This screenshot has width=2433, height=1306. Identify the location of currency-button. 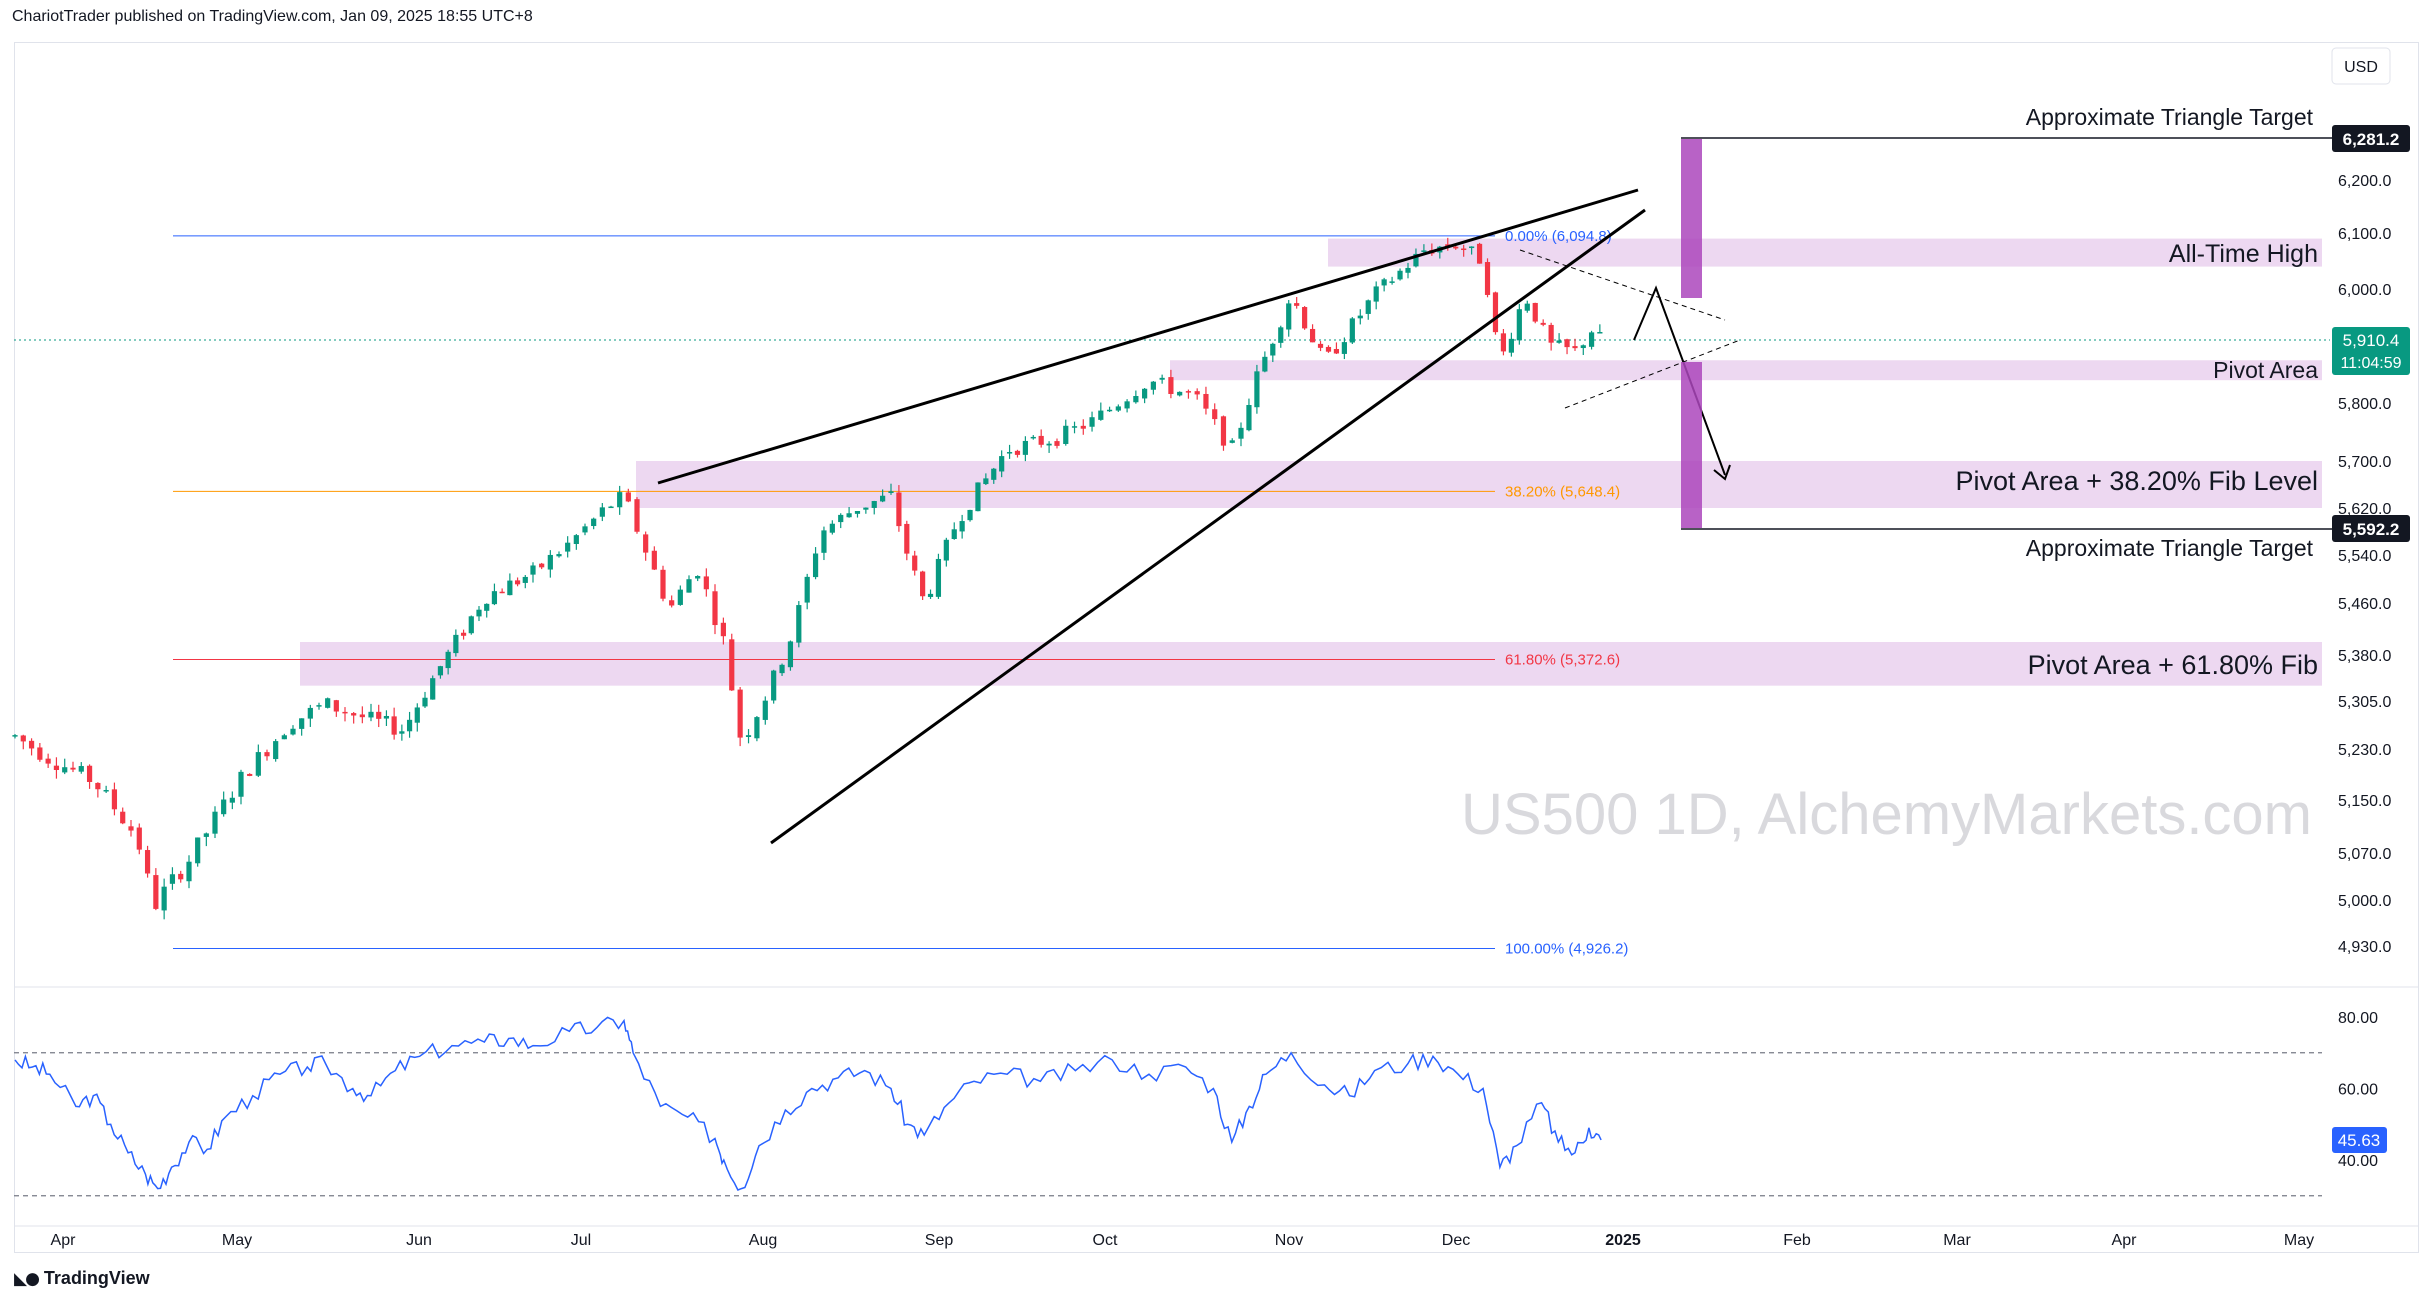
(2361, 66).